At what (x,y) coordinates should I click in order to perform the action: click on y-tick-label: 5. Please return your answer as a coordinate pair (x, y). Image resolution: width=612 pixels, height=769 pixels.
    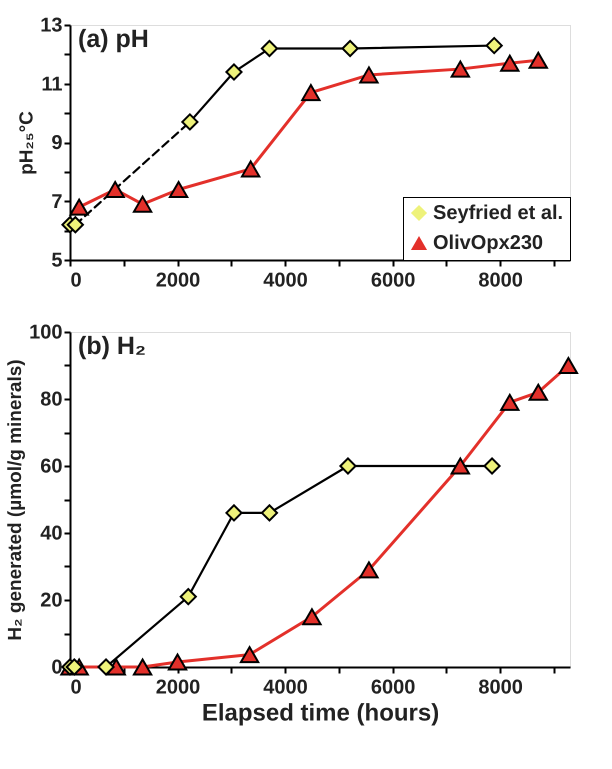
    Looking at the image, I should click on (56, 261).